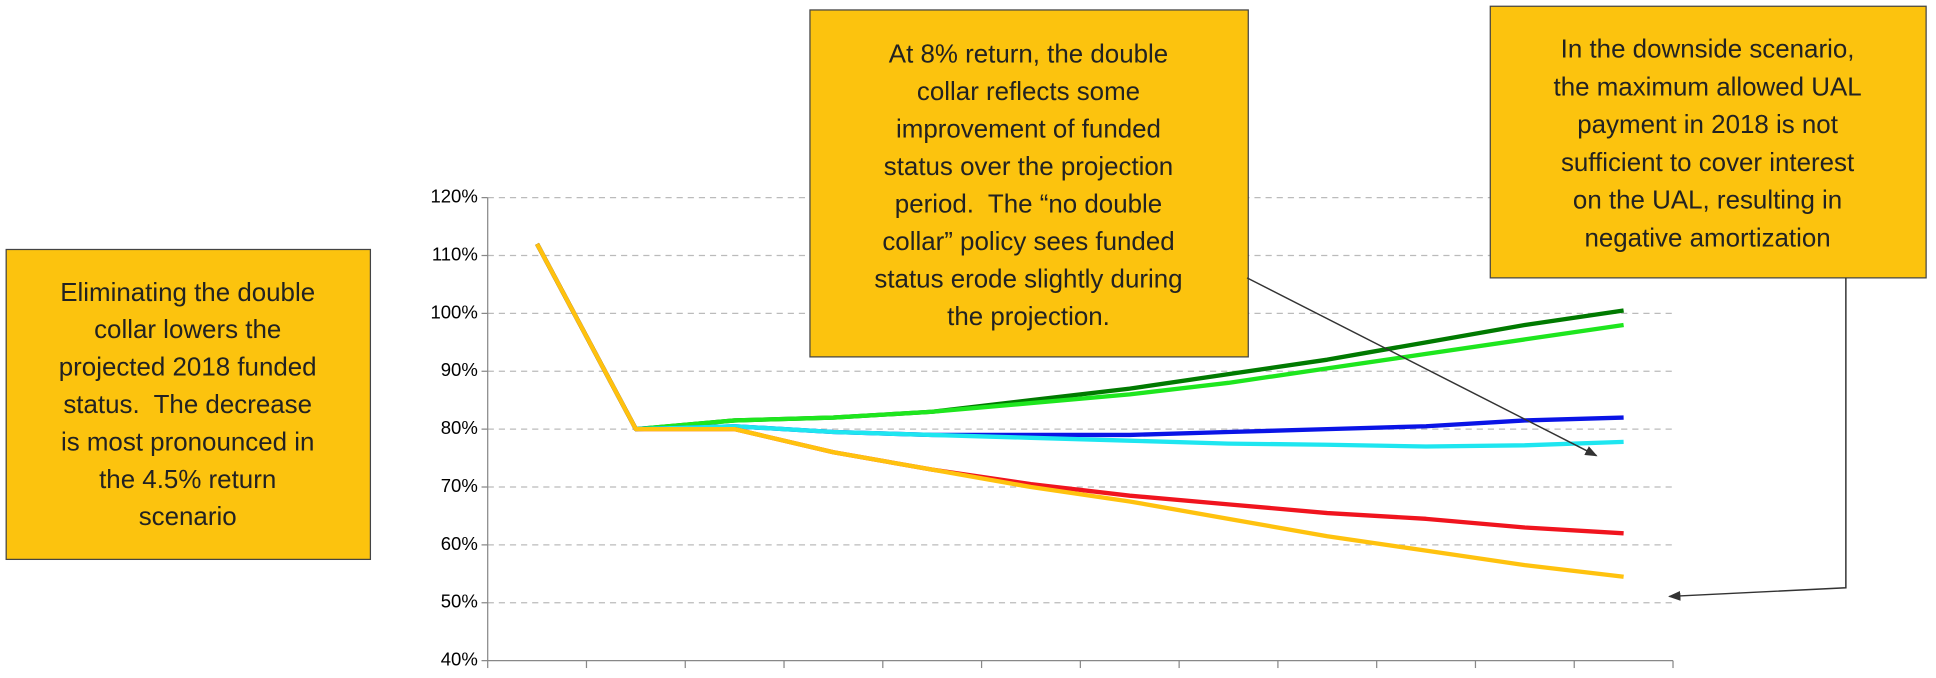  Describe the element at coordinates (459, 601) in the screenshot. I see `y-tick-label: 50%` at that location.